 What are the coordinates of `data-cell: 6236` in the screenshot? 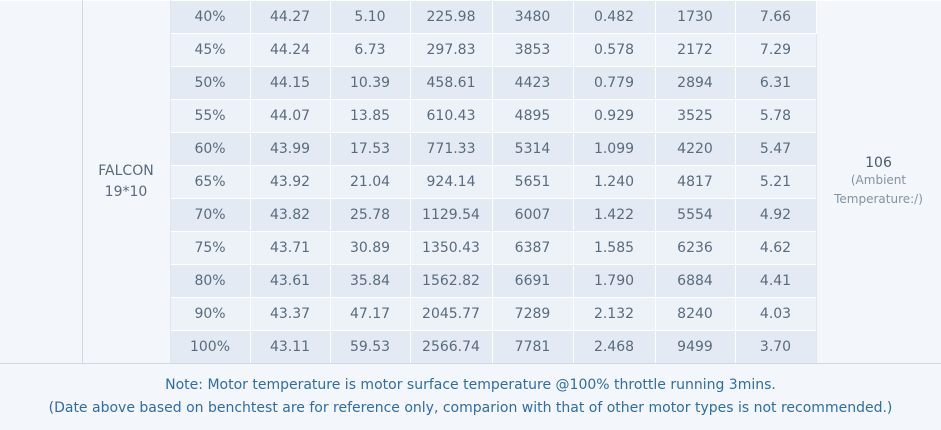 It's located at (695, 248).